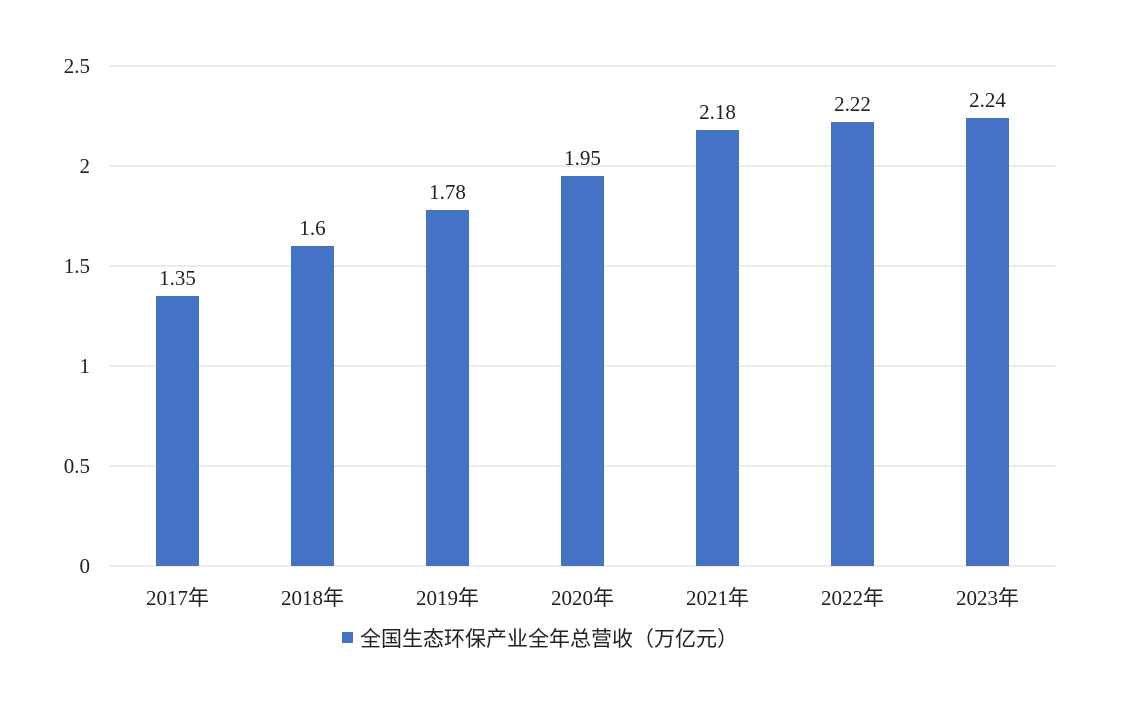 This screenshot has width=1134, height=707. I want to click on x-tick-label: 2021年, so click(717, 598).